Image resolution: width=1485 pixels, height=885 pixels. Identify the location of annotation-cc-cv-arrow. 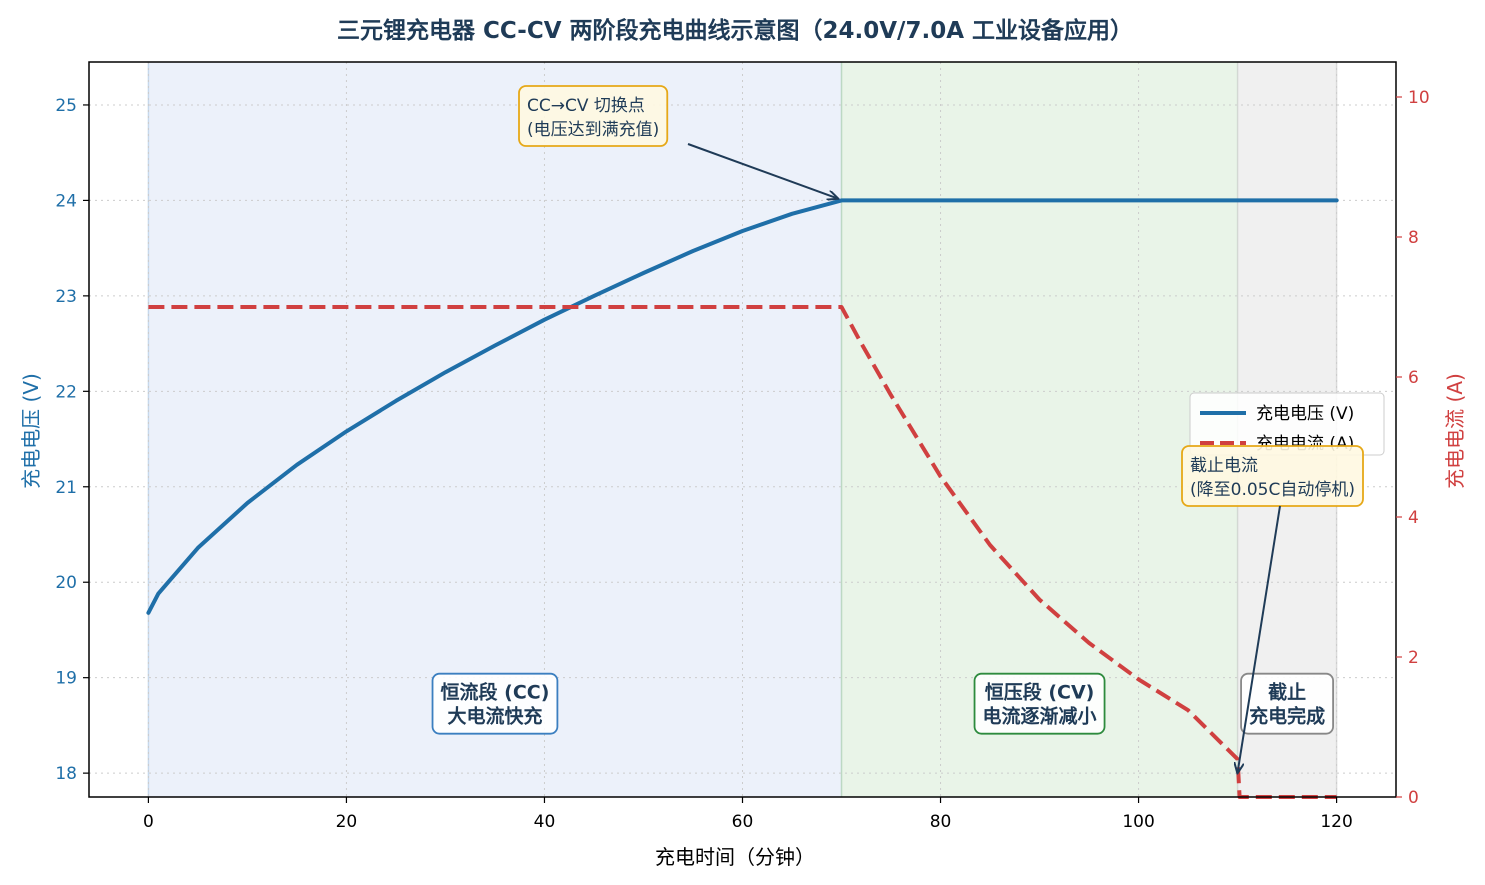
(762, 170).